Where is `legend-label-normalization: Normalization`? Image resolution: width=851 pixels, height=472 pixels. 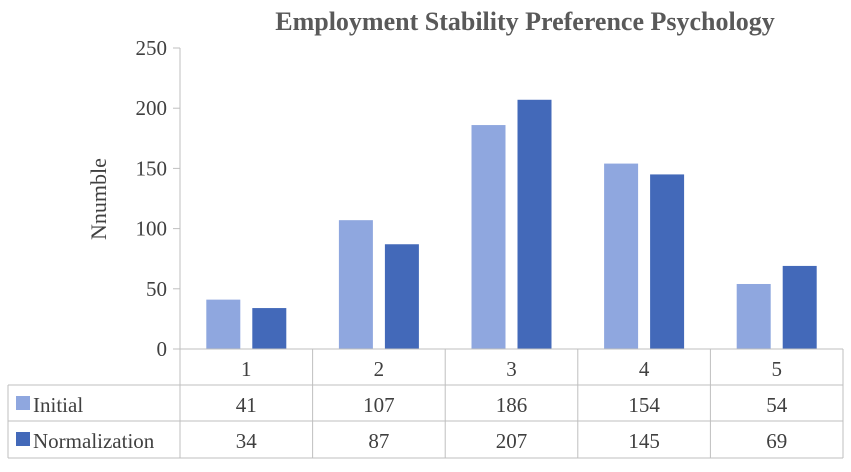 legend-label-normalization: Normalization is located at coordinates (94, 441).